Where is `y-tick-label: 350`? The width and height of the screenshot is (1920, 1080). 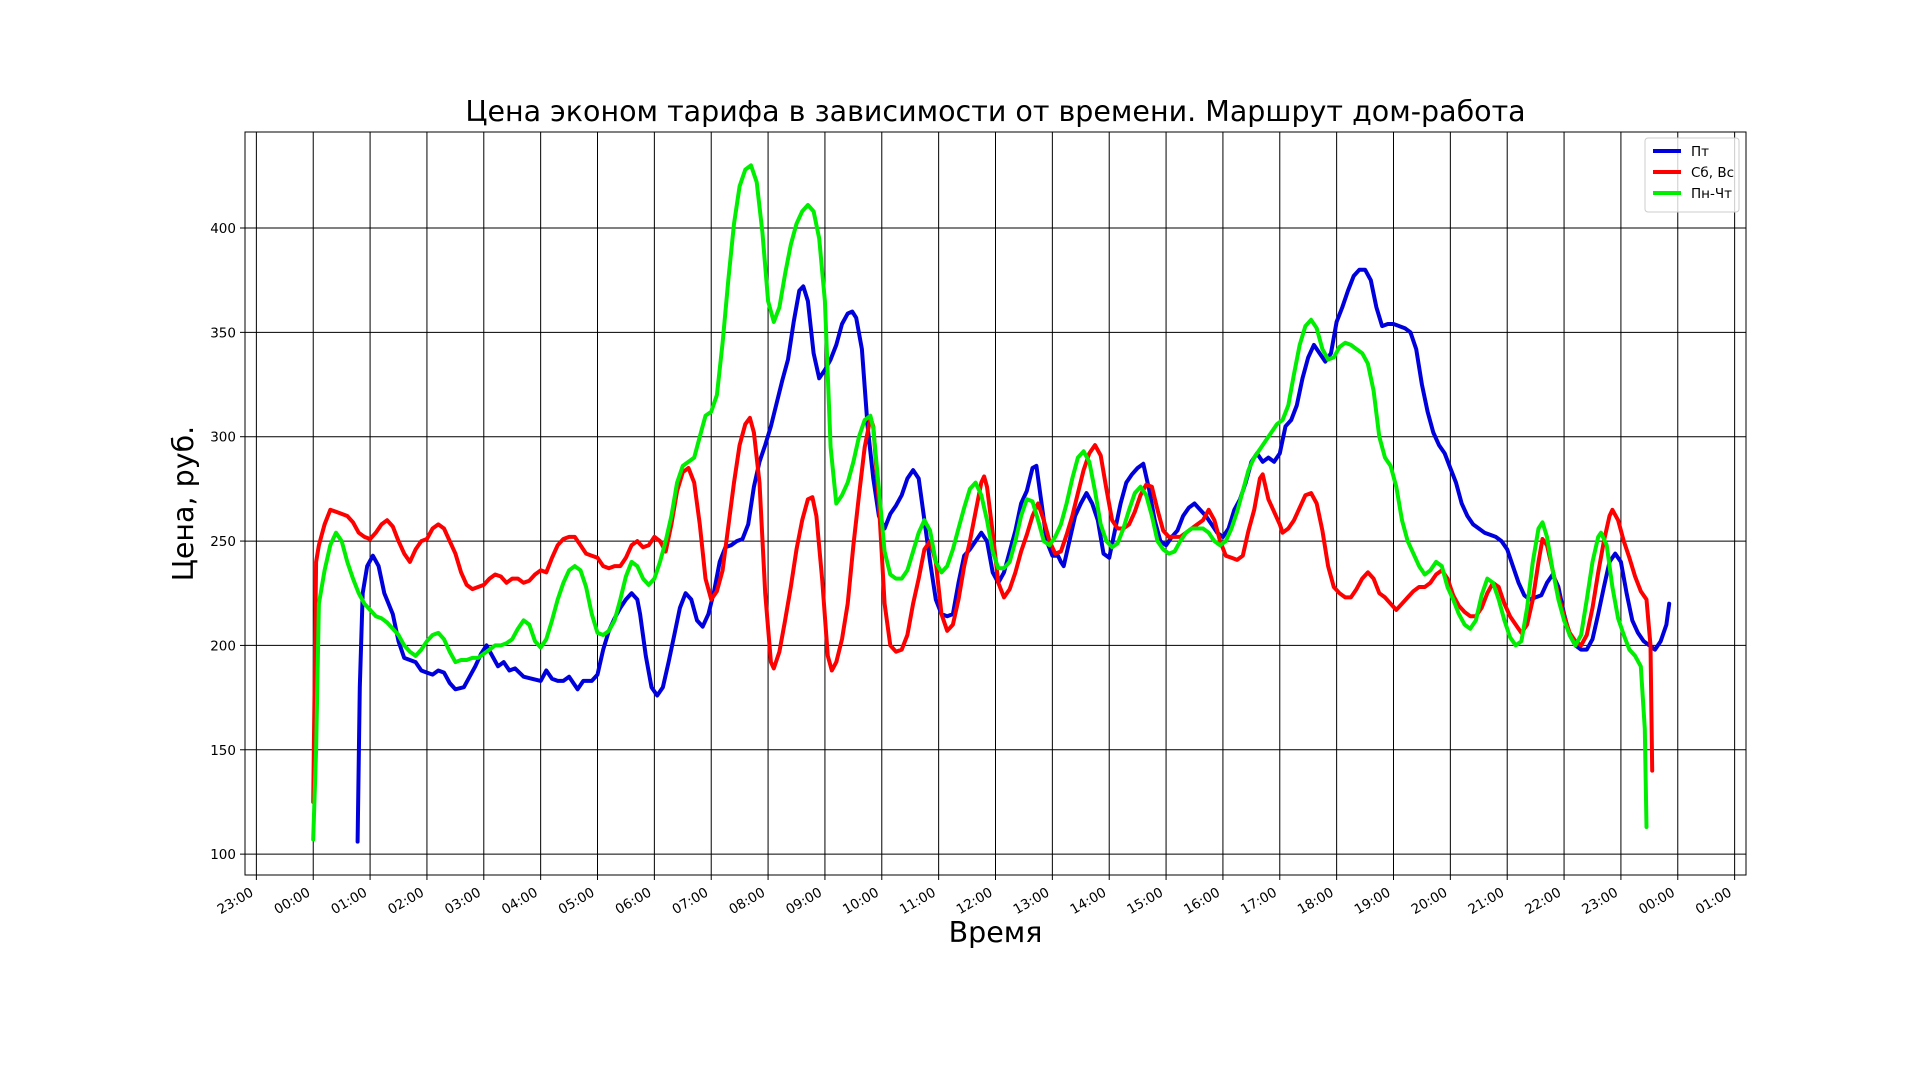
y-tick-label: 350 is located at coordinates (223, 333).